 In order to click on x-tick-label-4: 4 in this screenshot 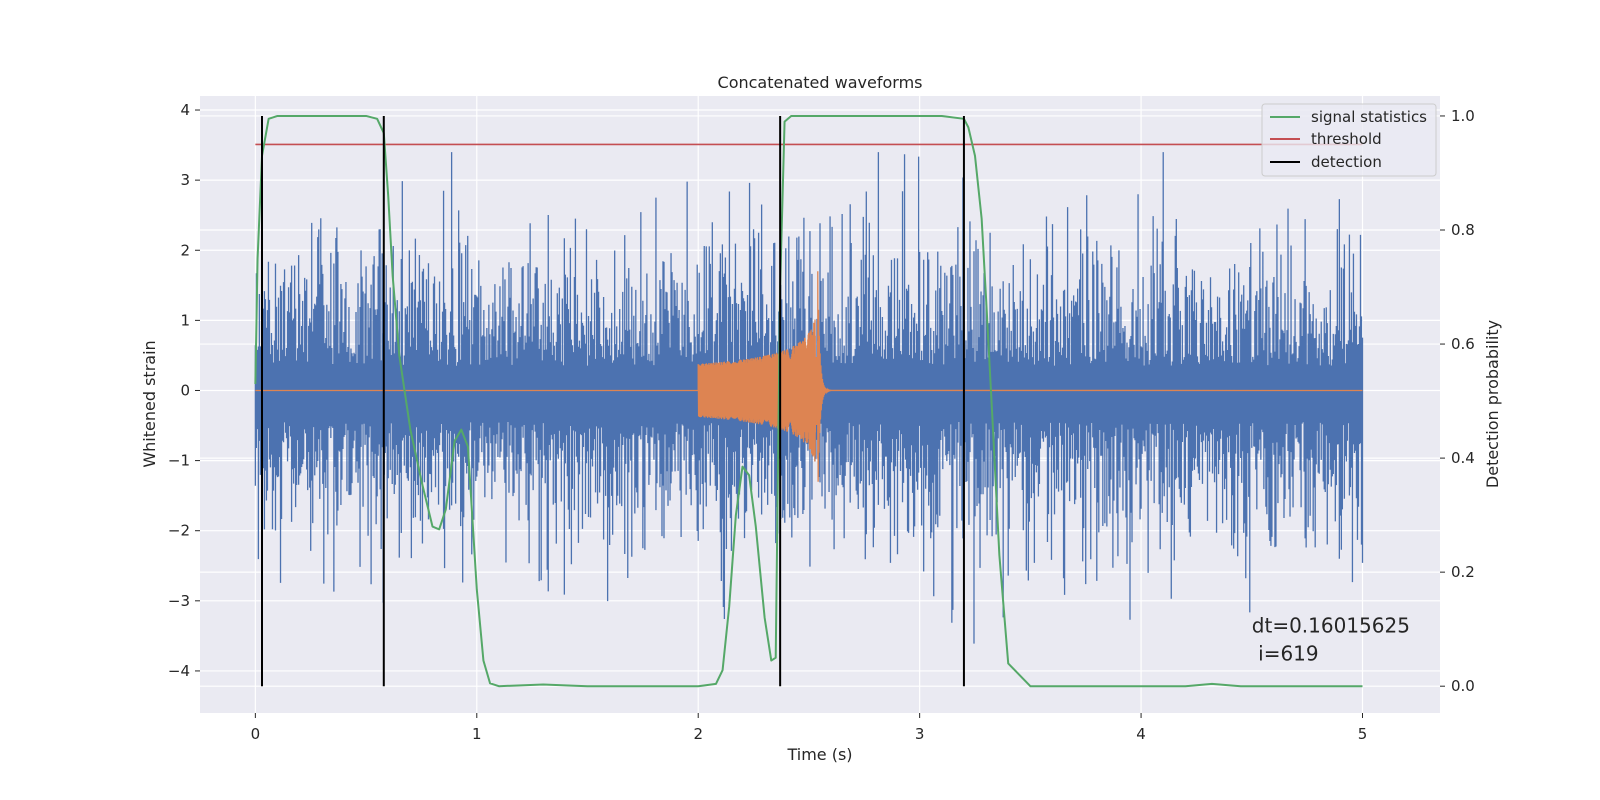, I will do `click(1141, 734)`.